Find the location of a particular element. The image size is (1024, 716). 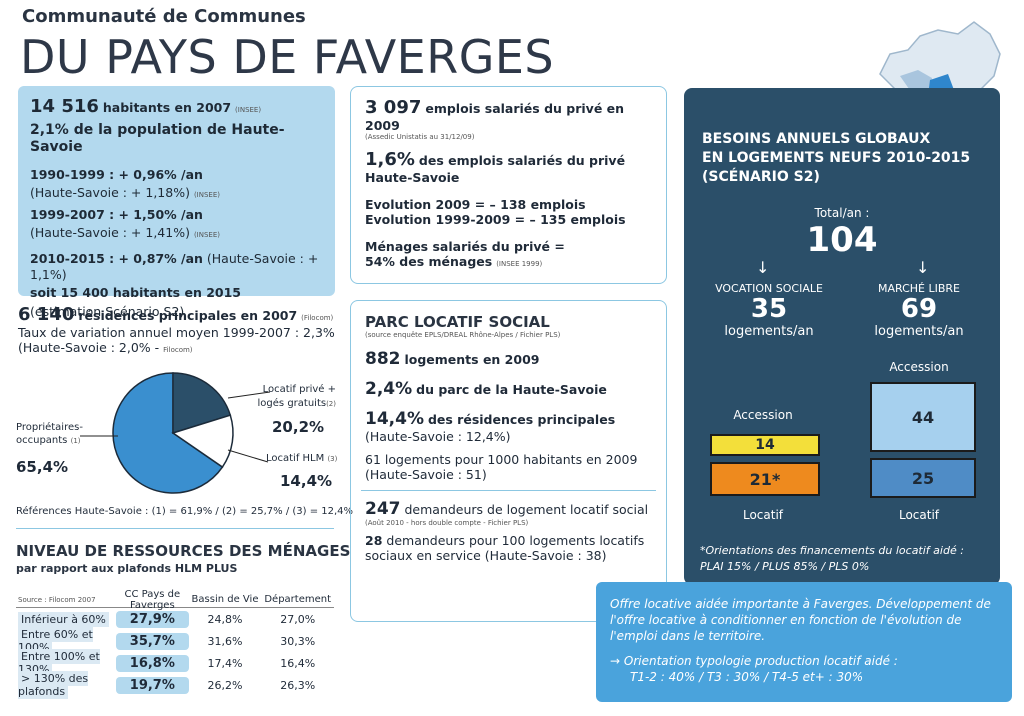

pie-label-text: Propriétaires-occupants is located at coordinates (49, 434).